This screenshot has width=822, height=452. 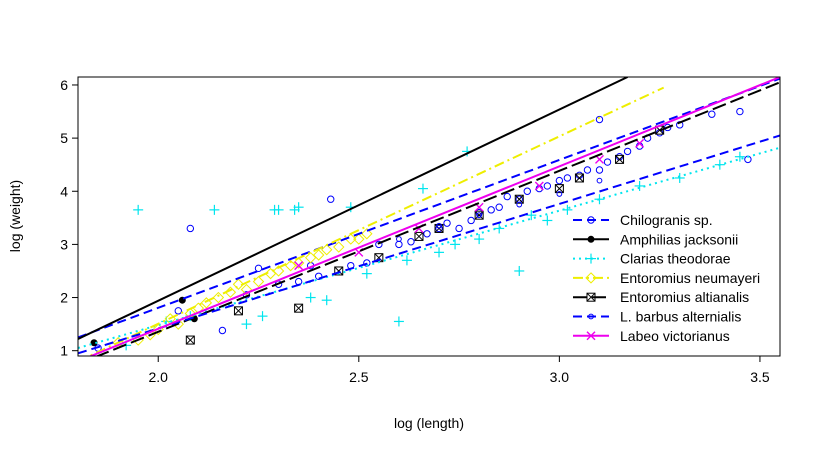 I want to click on legend-item: Entoromius altianalis, so click(x=661, y=297).